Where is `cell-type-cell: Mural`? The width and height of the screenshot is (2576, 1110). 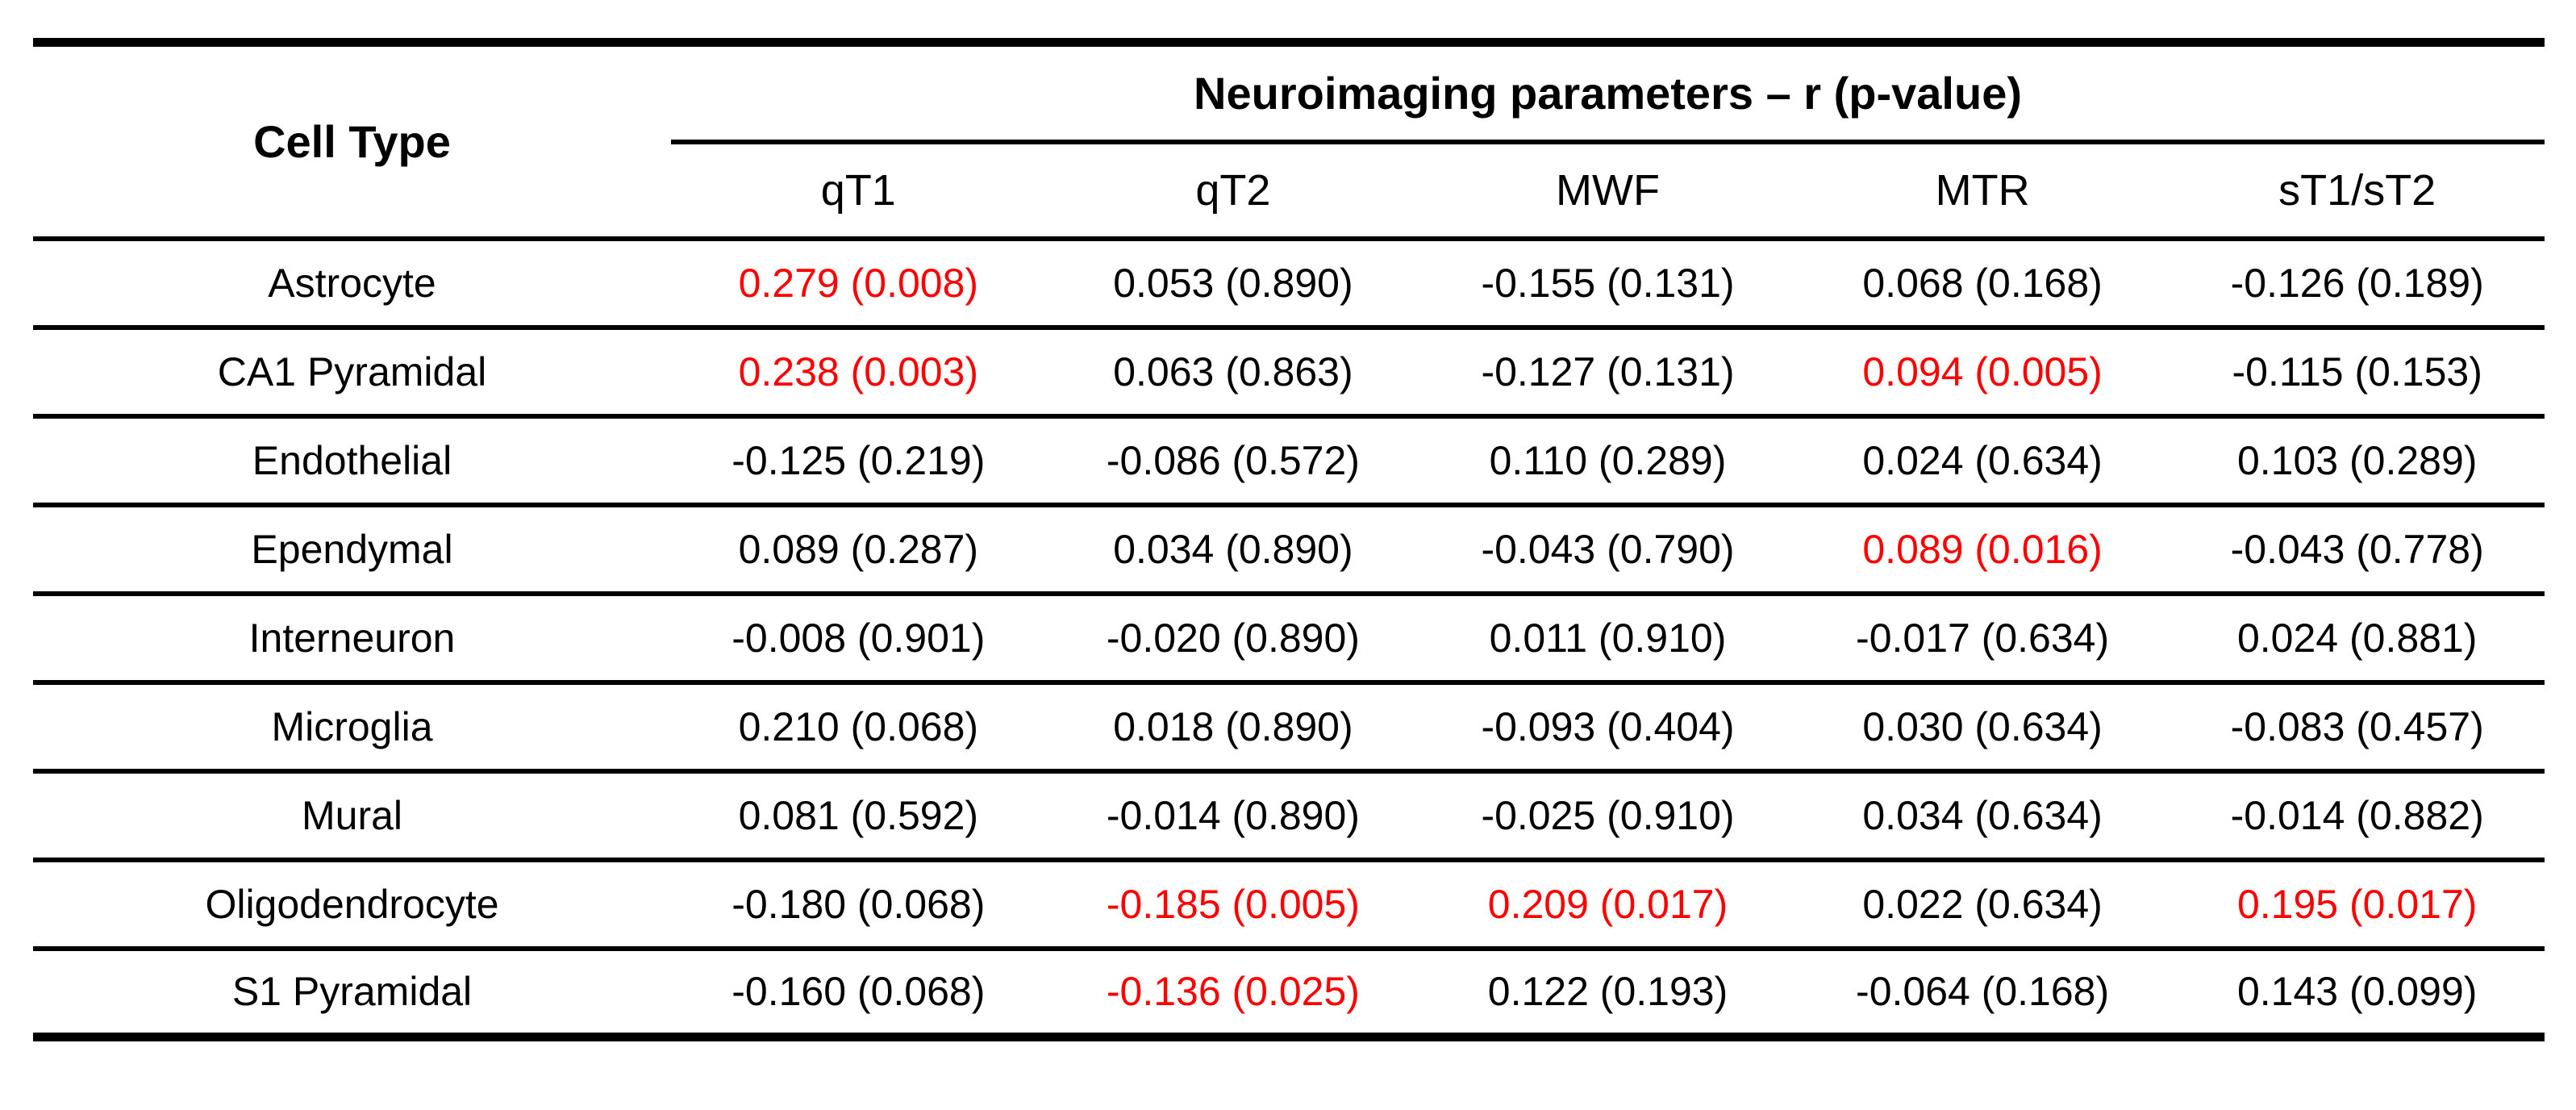 cell-type-cell: Mural is located at coordinates (352, 814).